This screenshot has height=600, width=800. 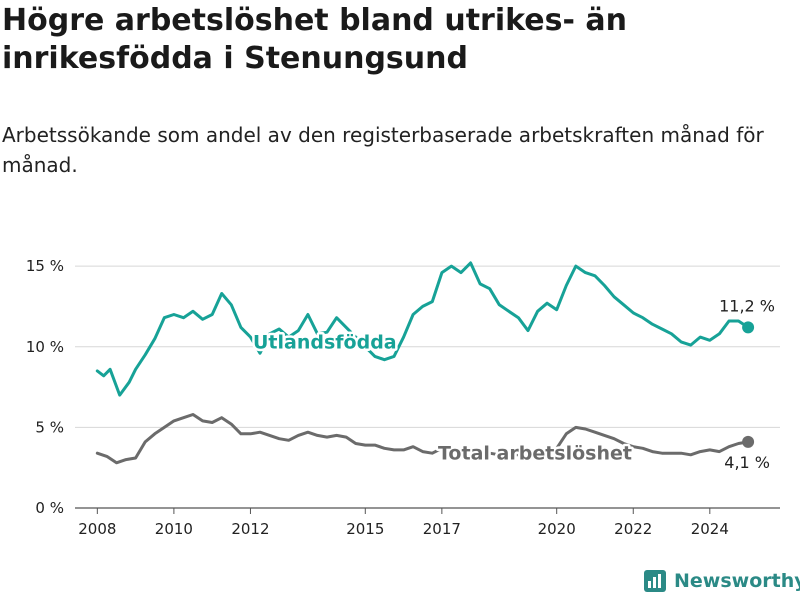 What do you see at coordinates (174, 529) in the screenshot?
I see `x-tick-label: 2010` at bounding box center [174, 529].